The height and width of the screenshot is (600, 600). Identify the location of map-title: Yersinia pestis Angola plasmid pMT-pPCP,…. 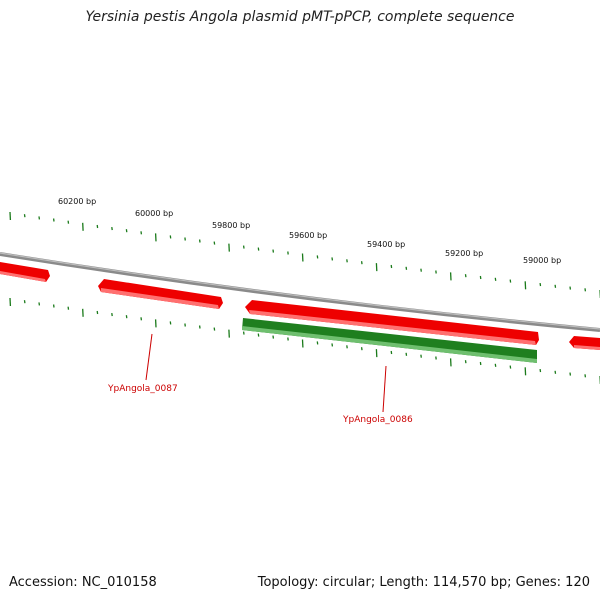
(300, 17).